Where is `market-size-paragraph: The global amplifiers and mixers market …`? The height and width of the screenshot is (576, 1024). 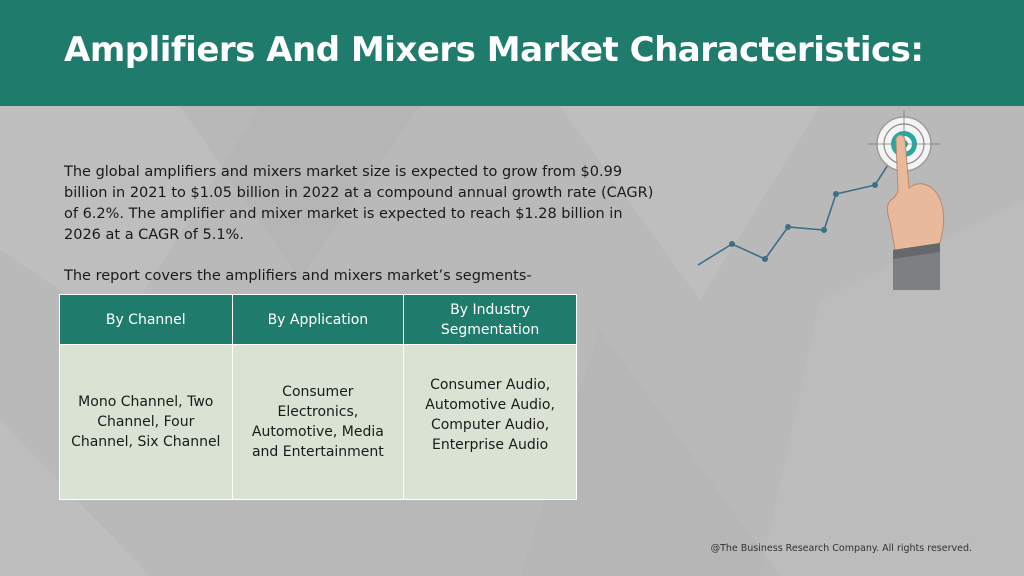 market-size-paragraph: The global amplifiers and mixers market … is located at coordinates (359, 203).